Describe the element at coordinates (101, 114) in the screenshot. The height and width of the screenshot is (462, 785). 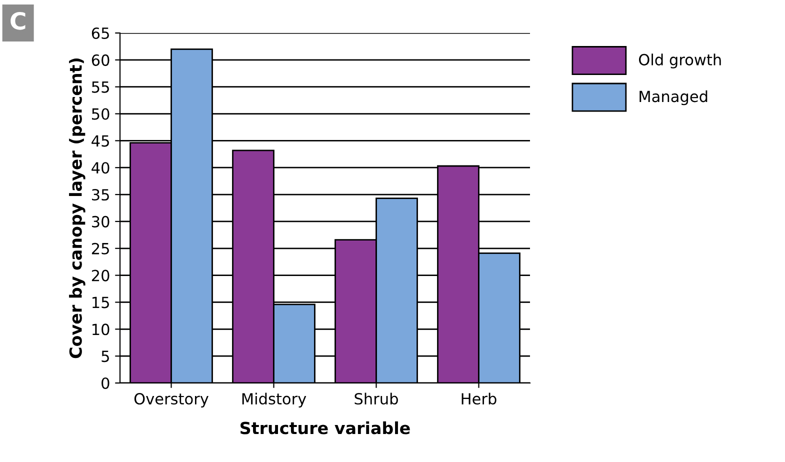
I see `y-tick-label: 50` at that location.